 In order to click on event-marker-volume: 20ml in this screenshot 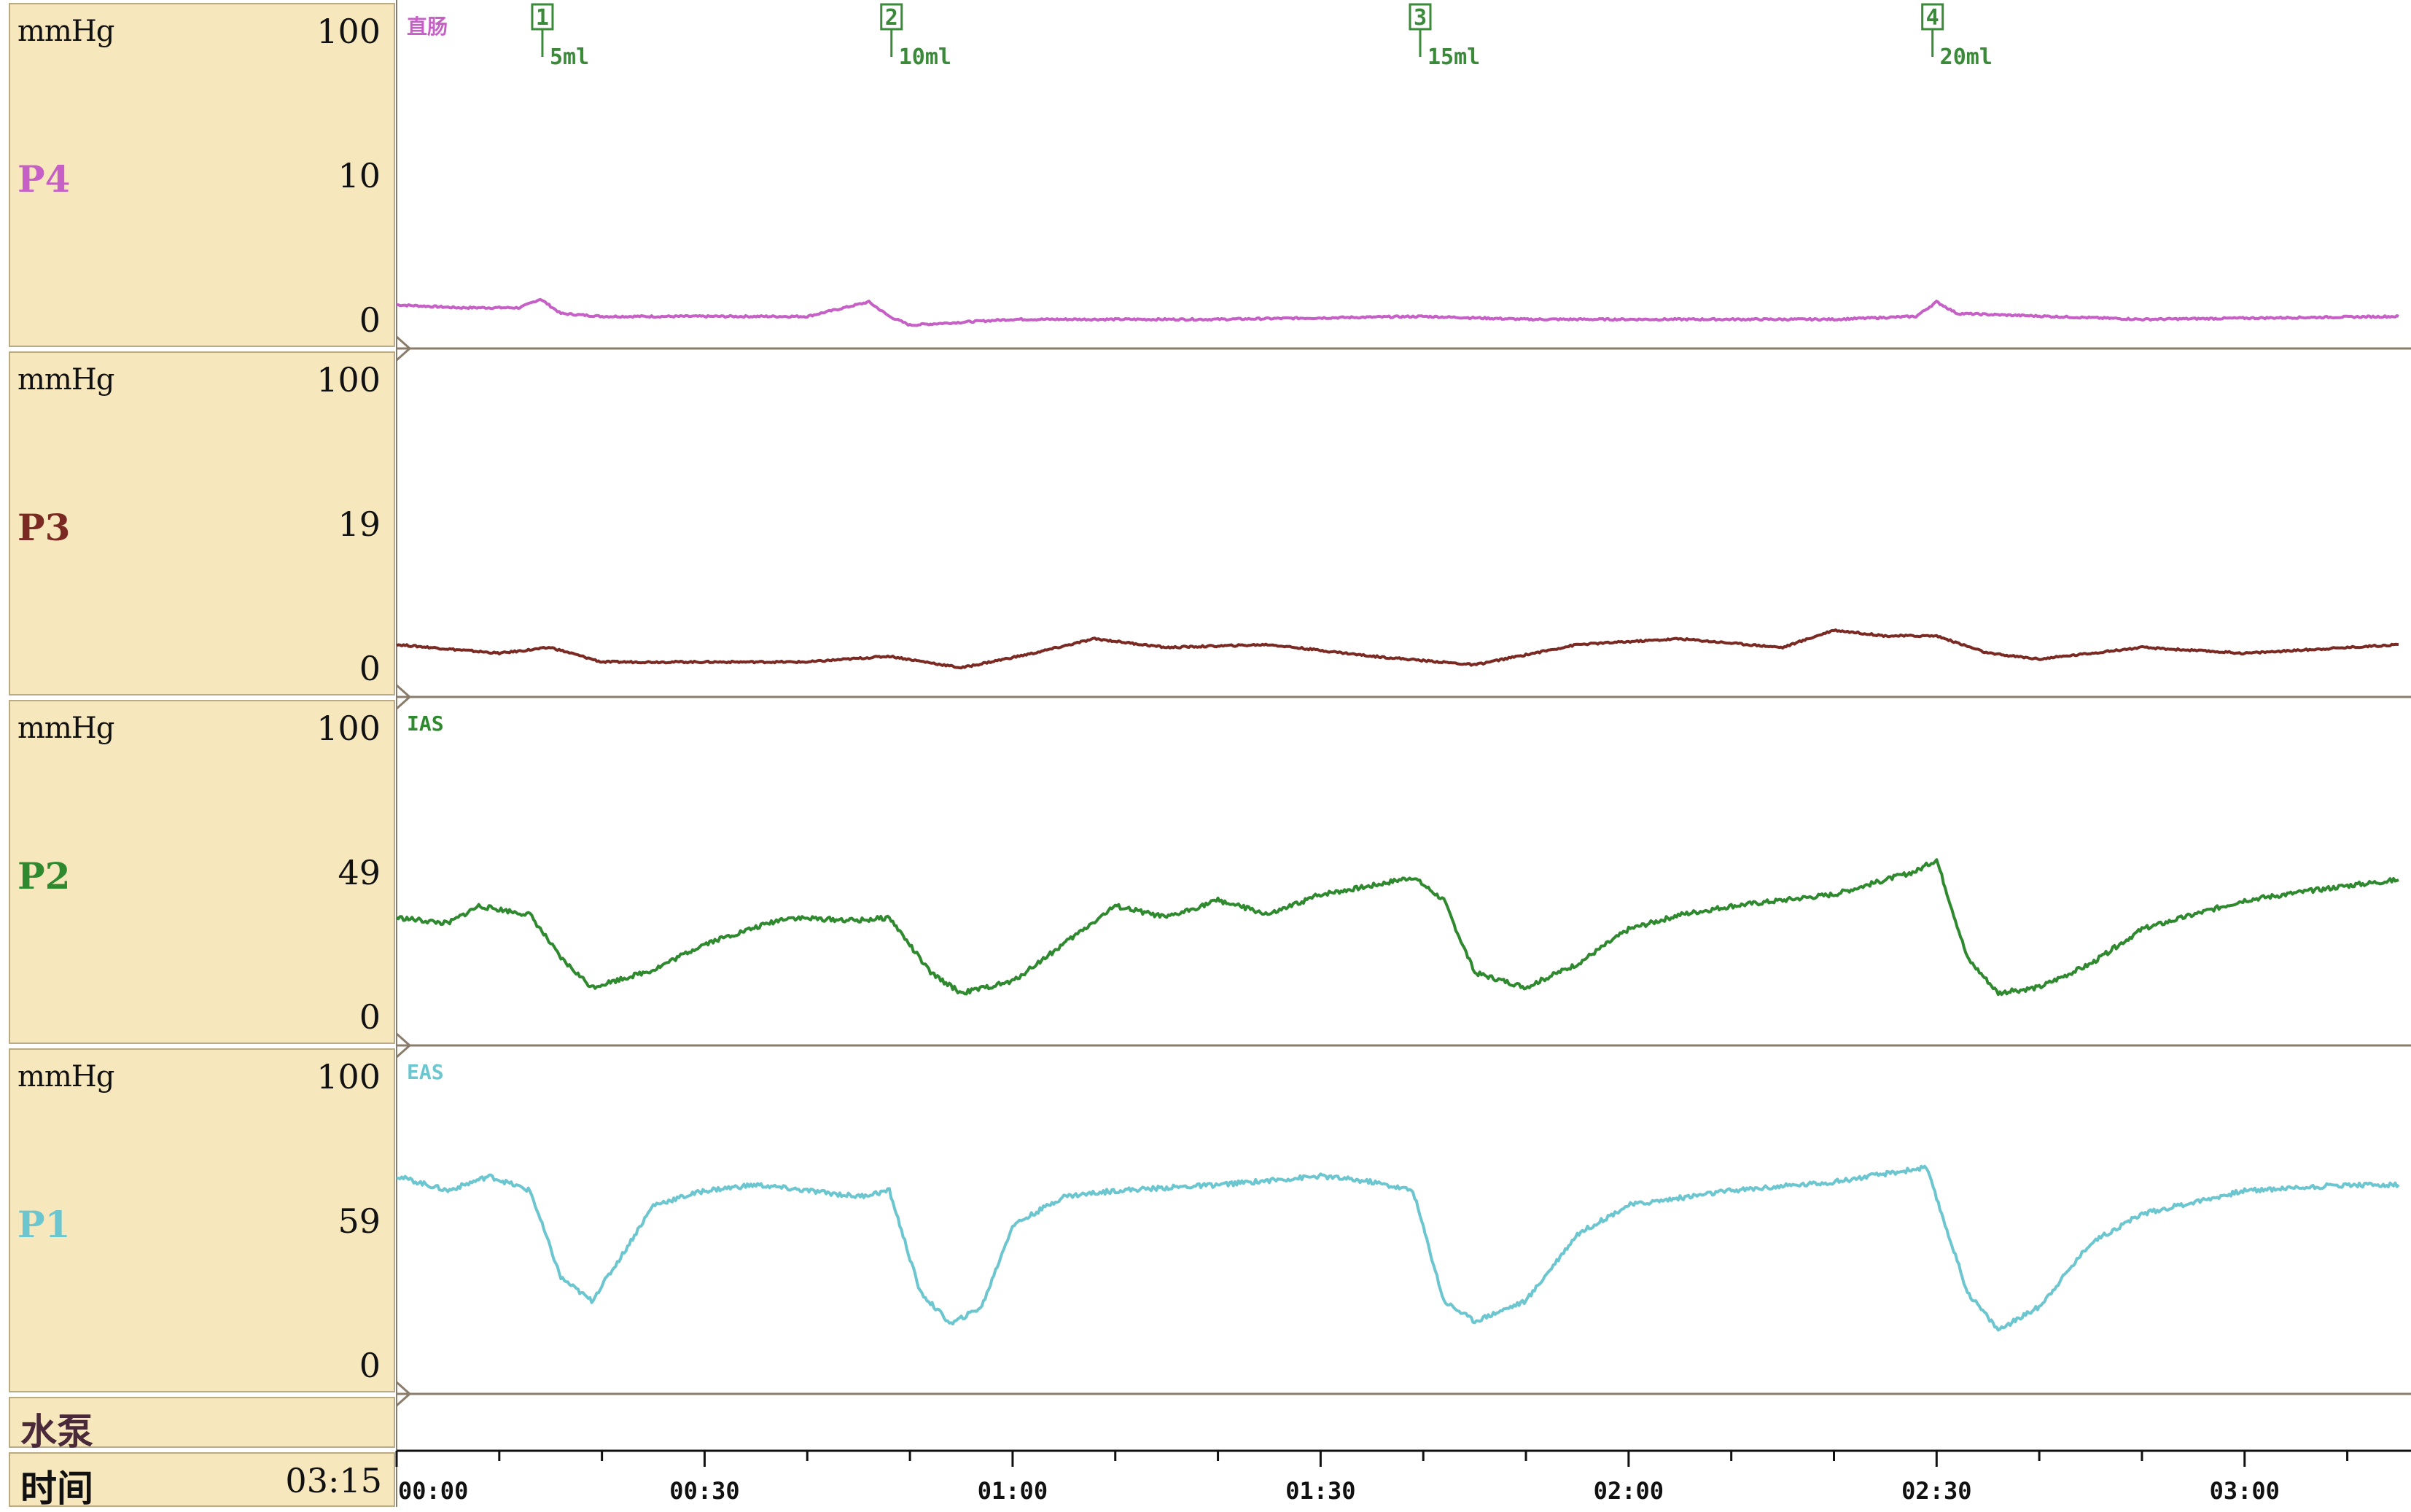, I will do `click(1967, 57)`.